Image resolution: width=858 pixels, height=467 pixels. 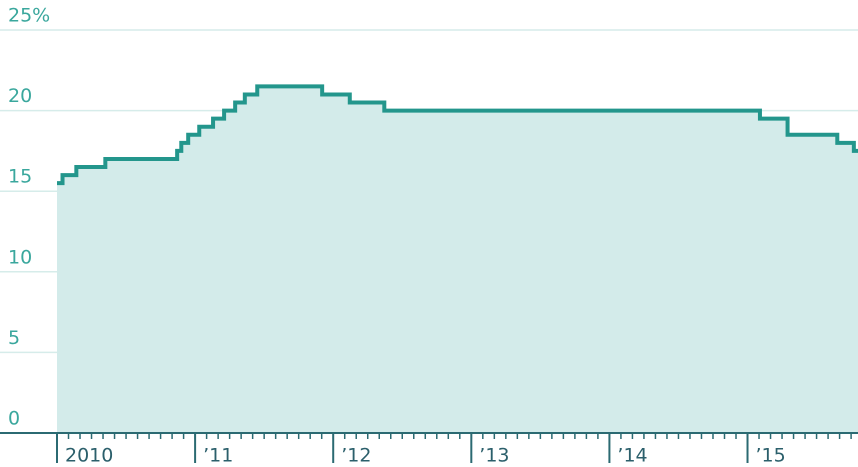 I want to click on y-tick-label: 15, so click(x=20, y=177).